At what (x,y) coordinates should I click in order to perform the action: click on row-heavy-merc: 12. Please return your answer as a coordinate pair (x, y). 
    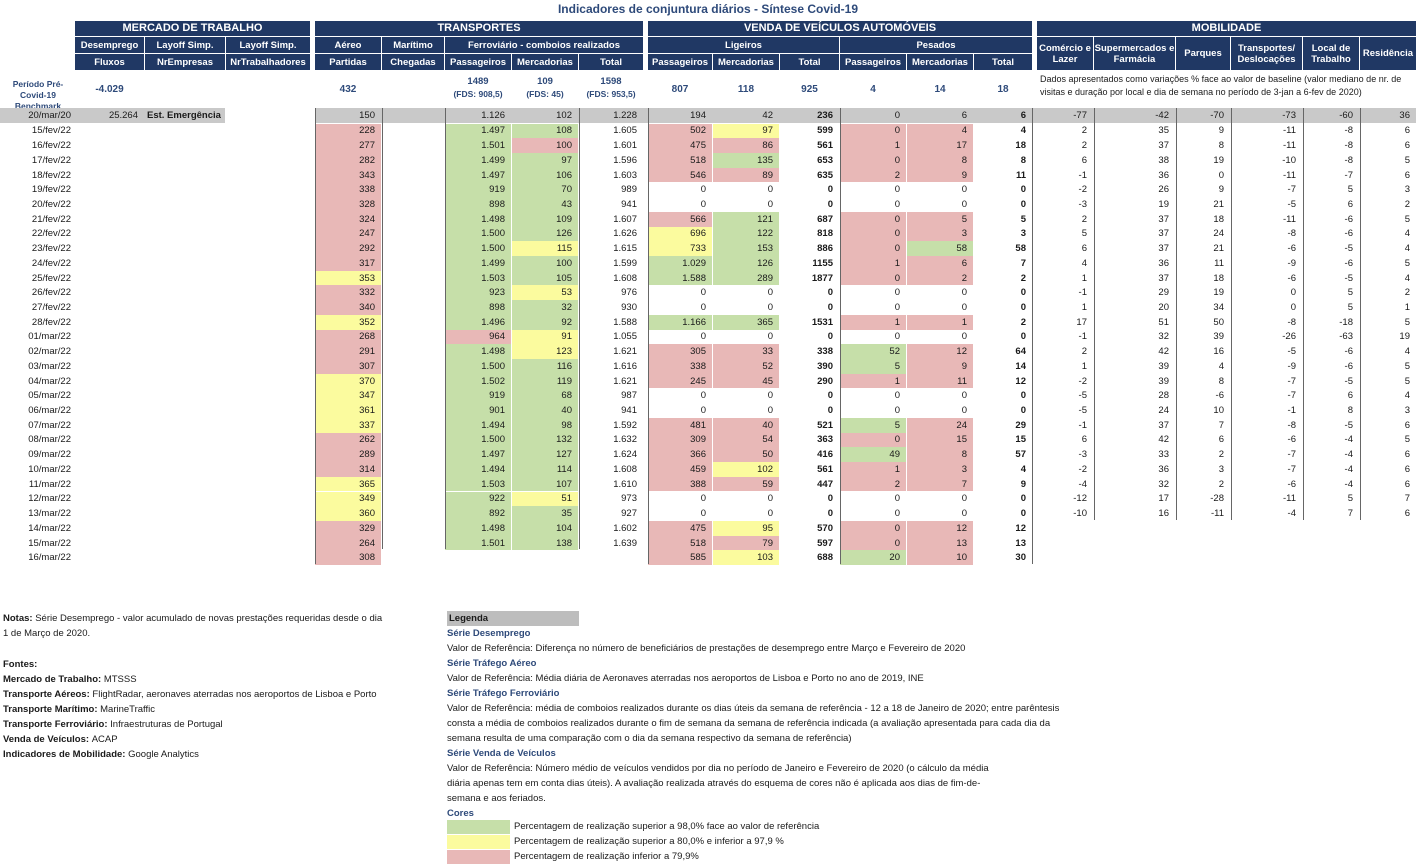
    Looking at the image, I should click on (940, 351).